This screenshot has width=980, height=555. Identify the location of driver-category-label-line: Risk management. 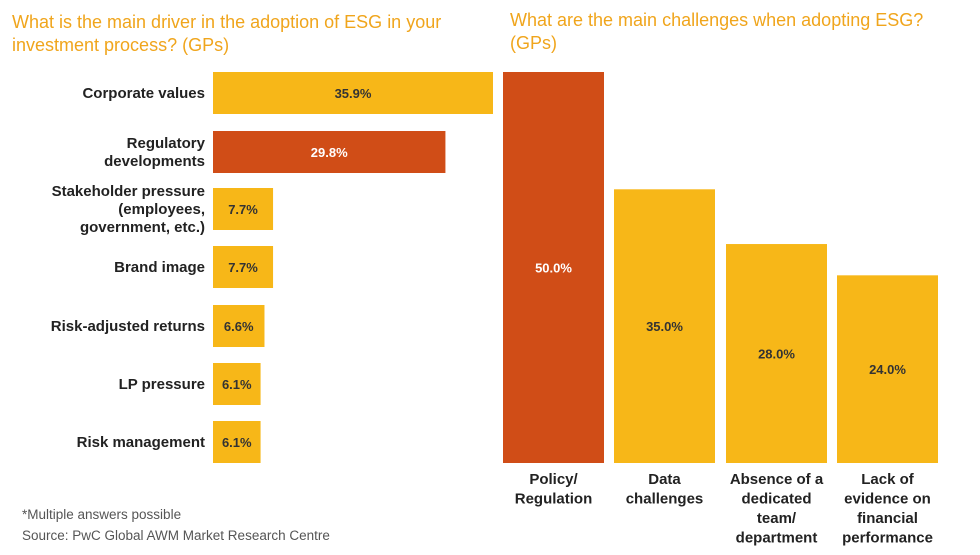
(141, 442).